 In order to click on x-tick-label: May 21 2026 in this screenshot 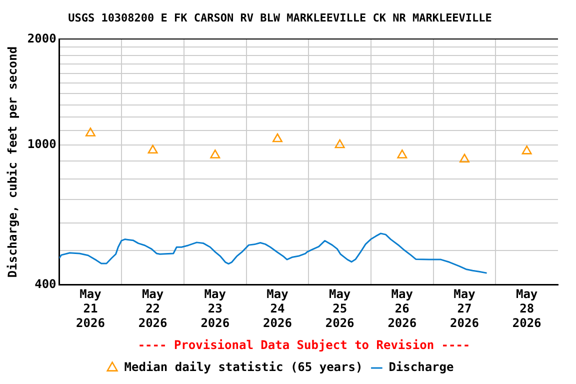, I will do `click(90, 308)`.